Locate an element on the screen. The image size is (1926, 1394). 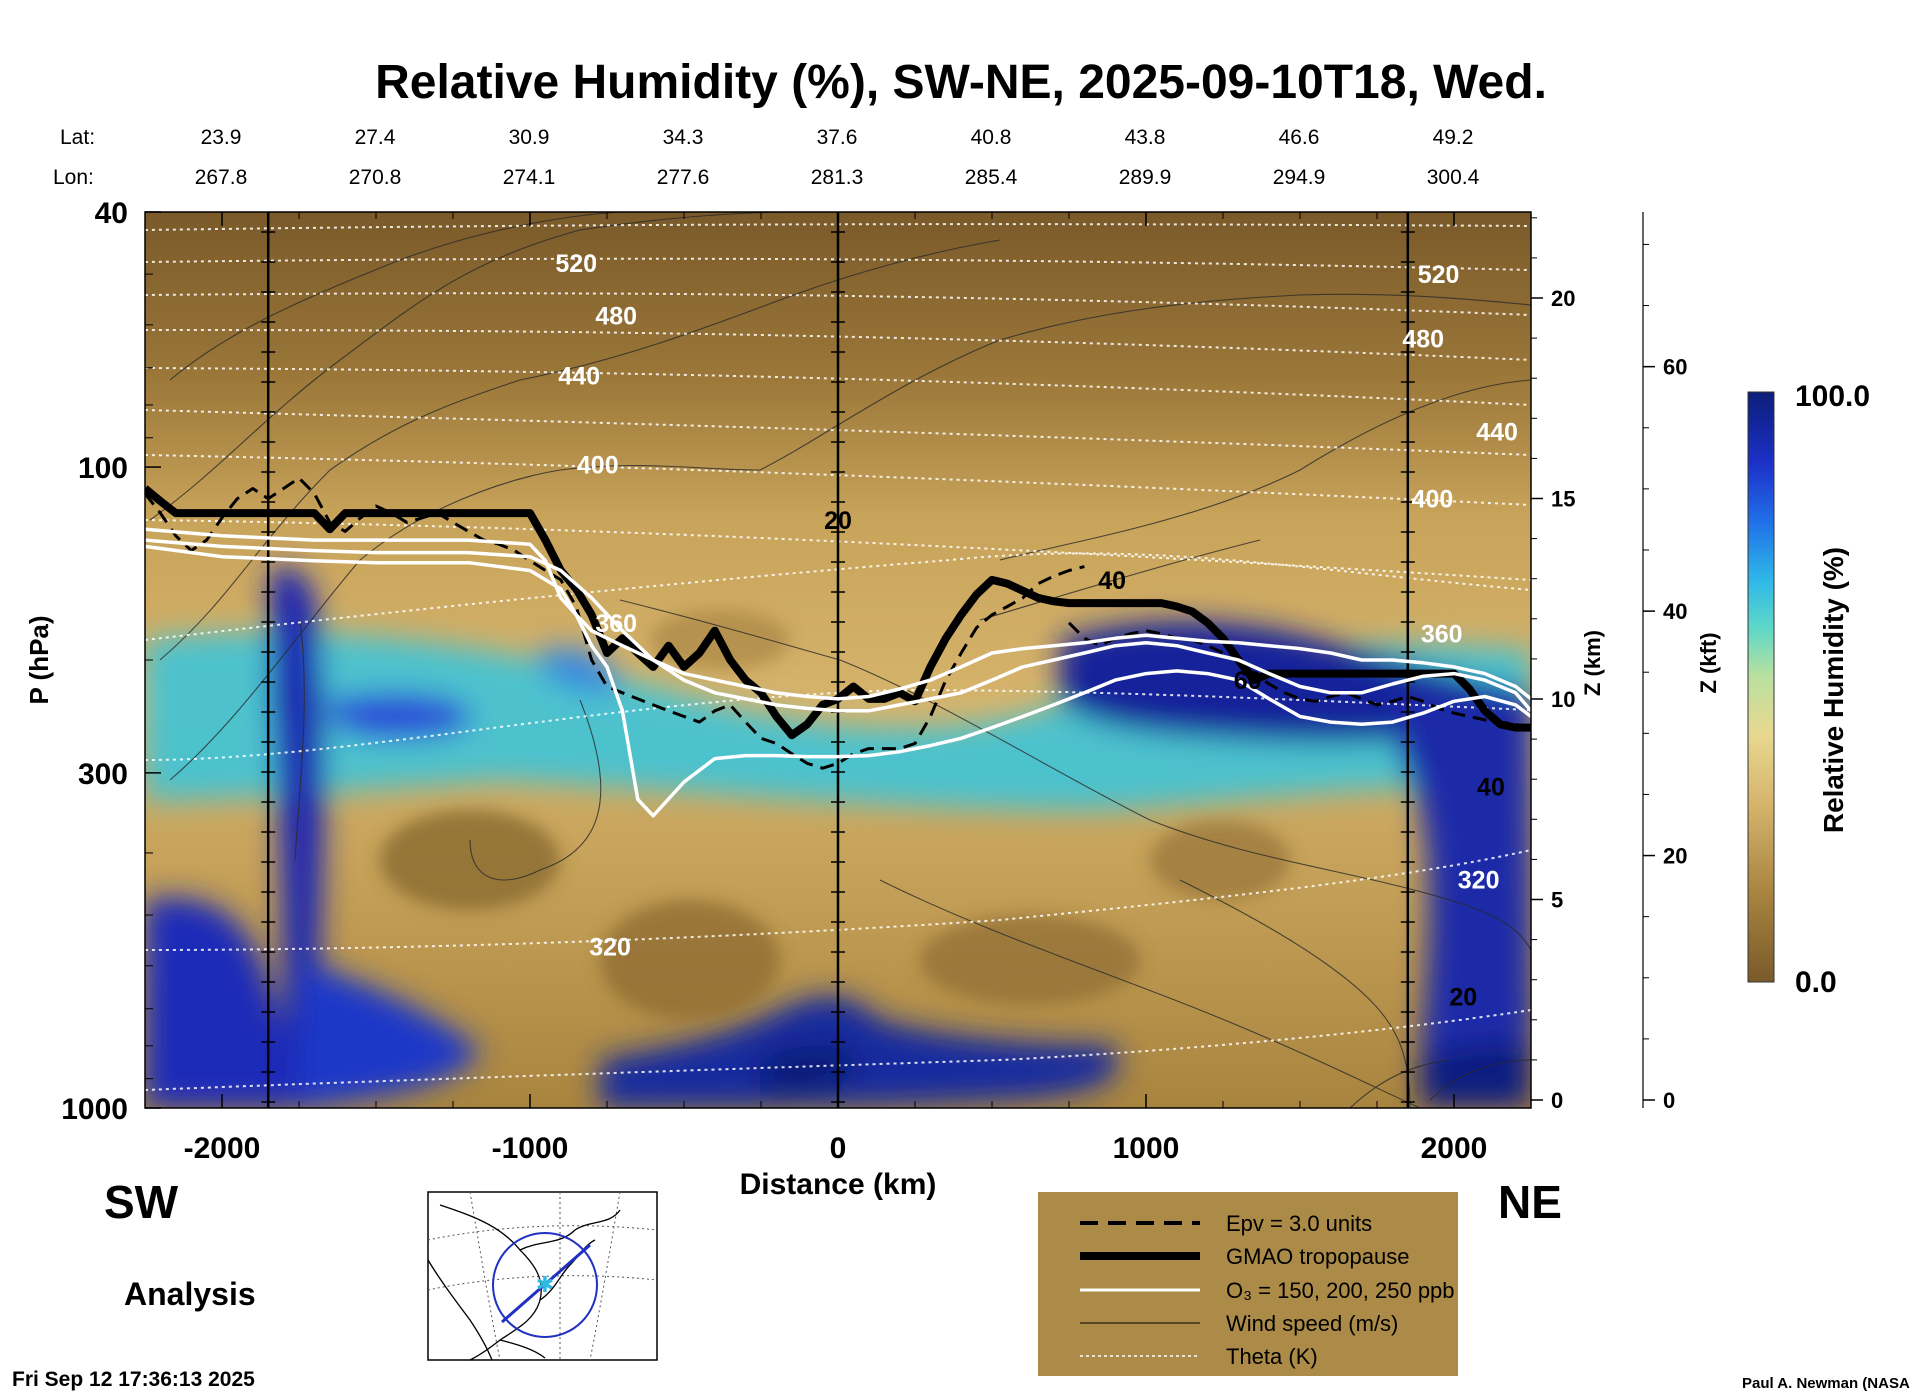
z-kft-tick-label: 20 is located at coordinates (1675, 856).